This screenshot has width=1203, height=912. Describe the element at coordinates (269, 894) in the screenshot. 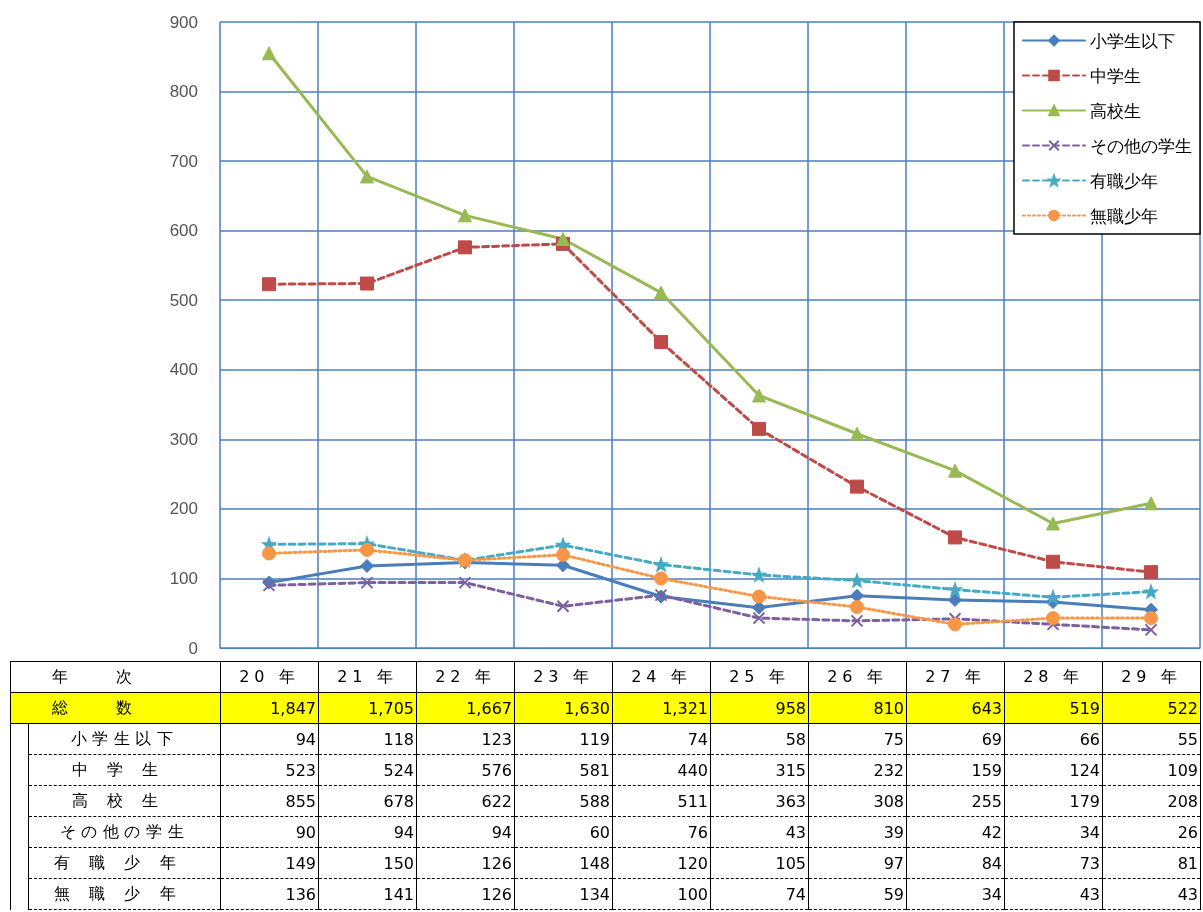

I see `data-label: 136` at that location.